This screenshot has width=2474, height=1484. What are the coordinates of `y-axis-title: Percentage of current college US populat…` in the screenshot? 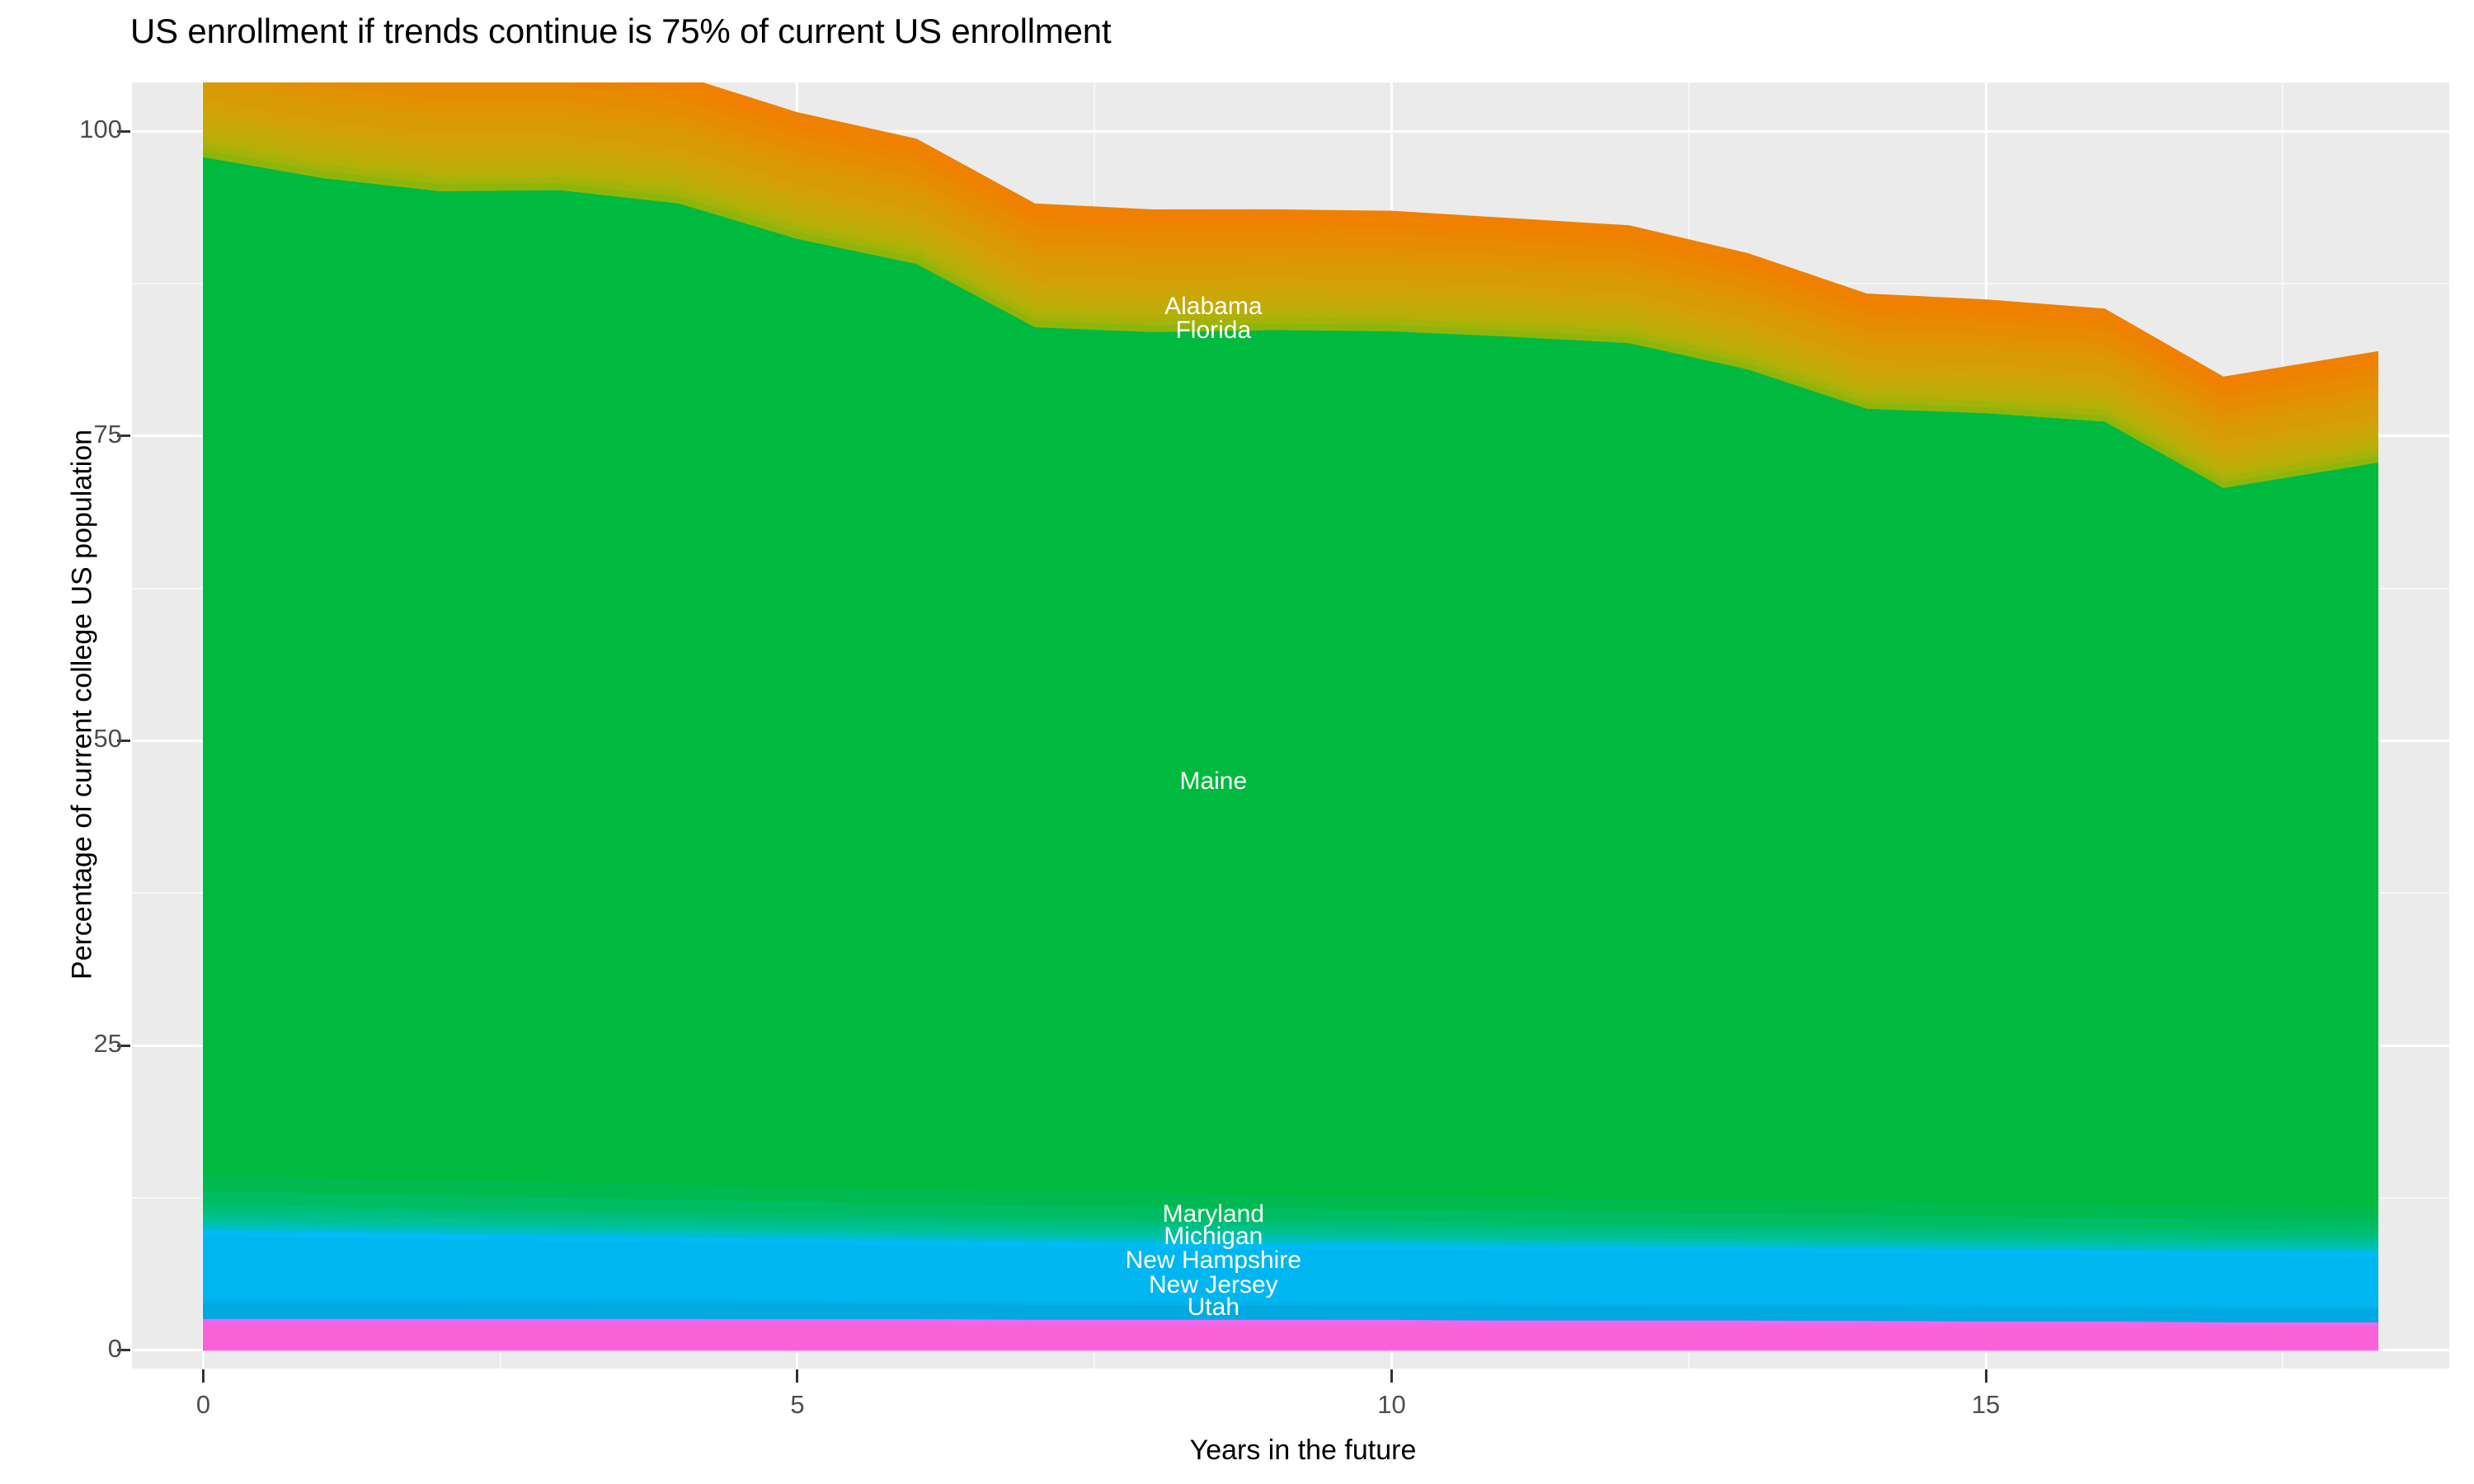 It's located at (82, 704).